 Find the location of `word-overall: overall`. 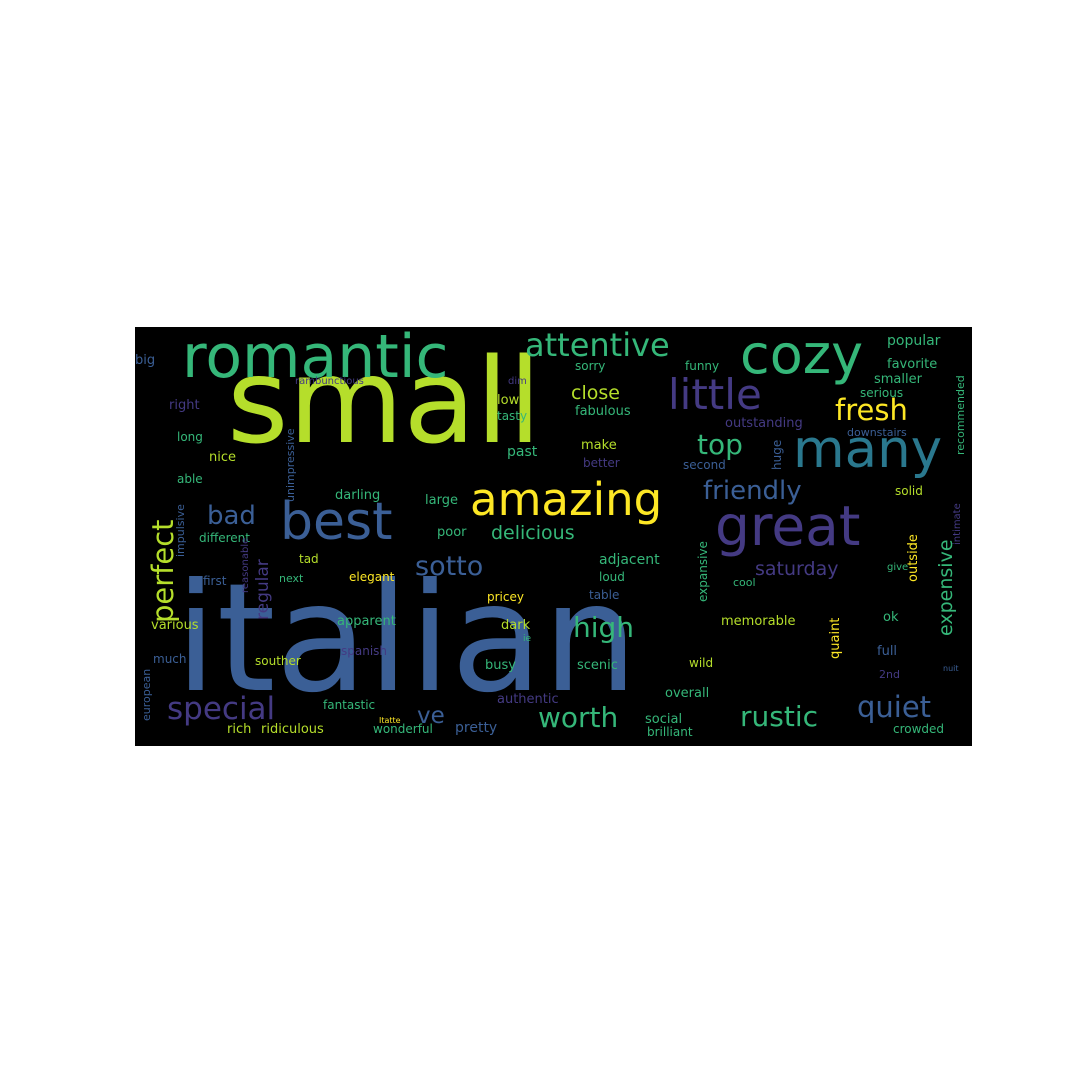

word-overall: overall is located at coordinates (687, 693).